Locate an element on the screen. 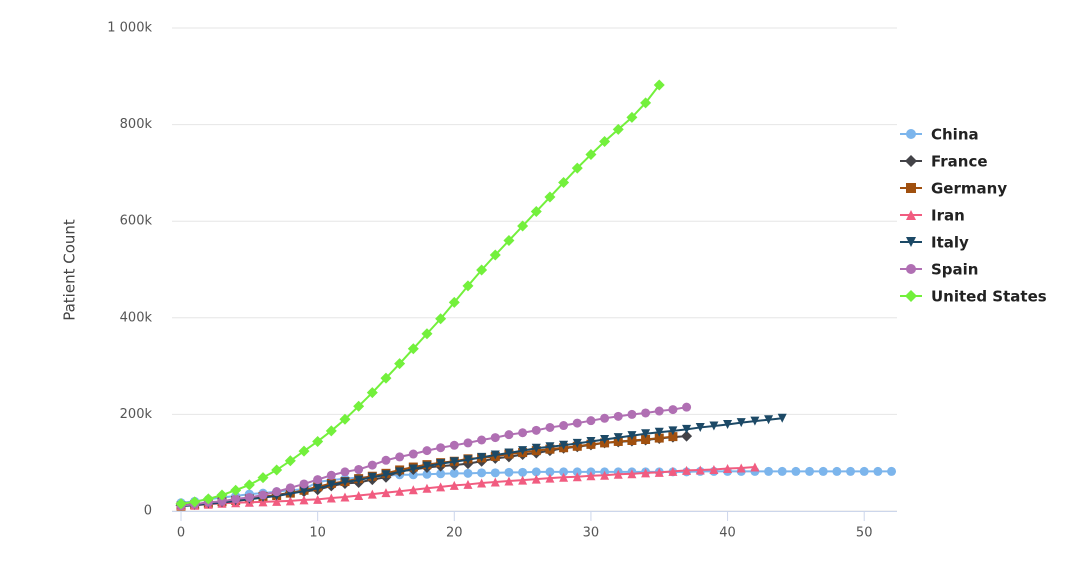 The height and width of the screenshot is (563, 1079). legend-label: Italy is located at coordinates (950, 243).